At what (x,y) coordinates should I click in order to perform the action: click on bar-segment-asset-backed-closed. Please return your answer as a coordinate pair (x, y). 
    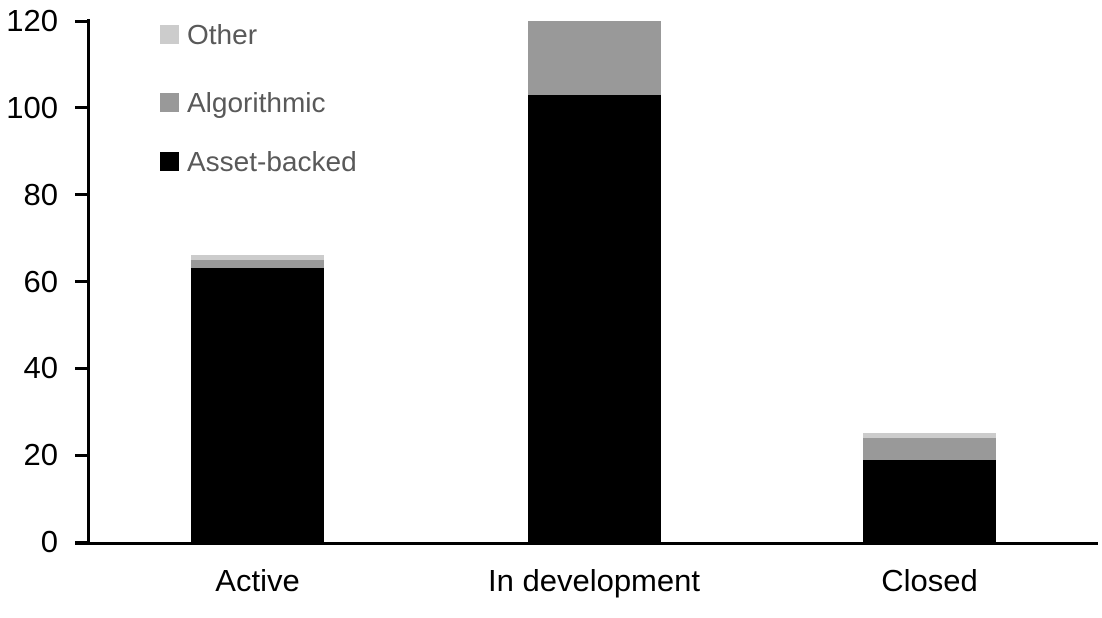
    Looking at the image, I should click on (929, 500).